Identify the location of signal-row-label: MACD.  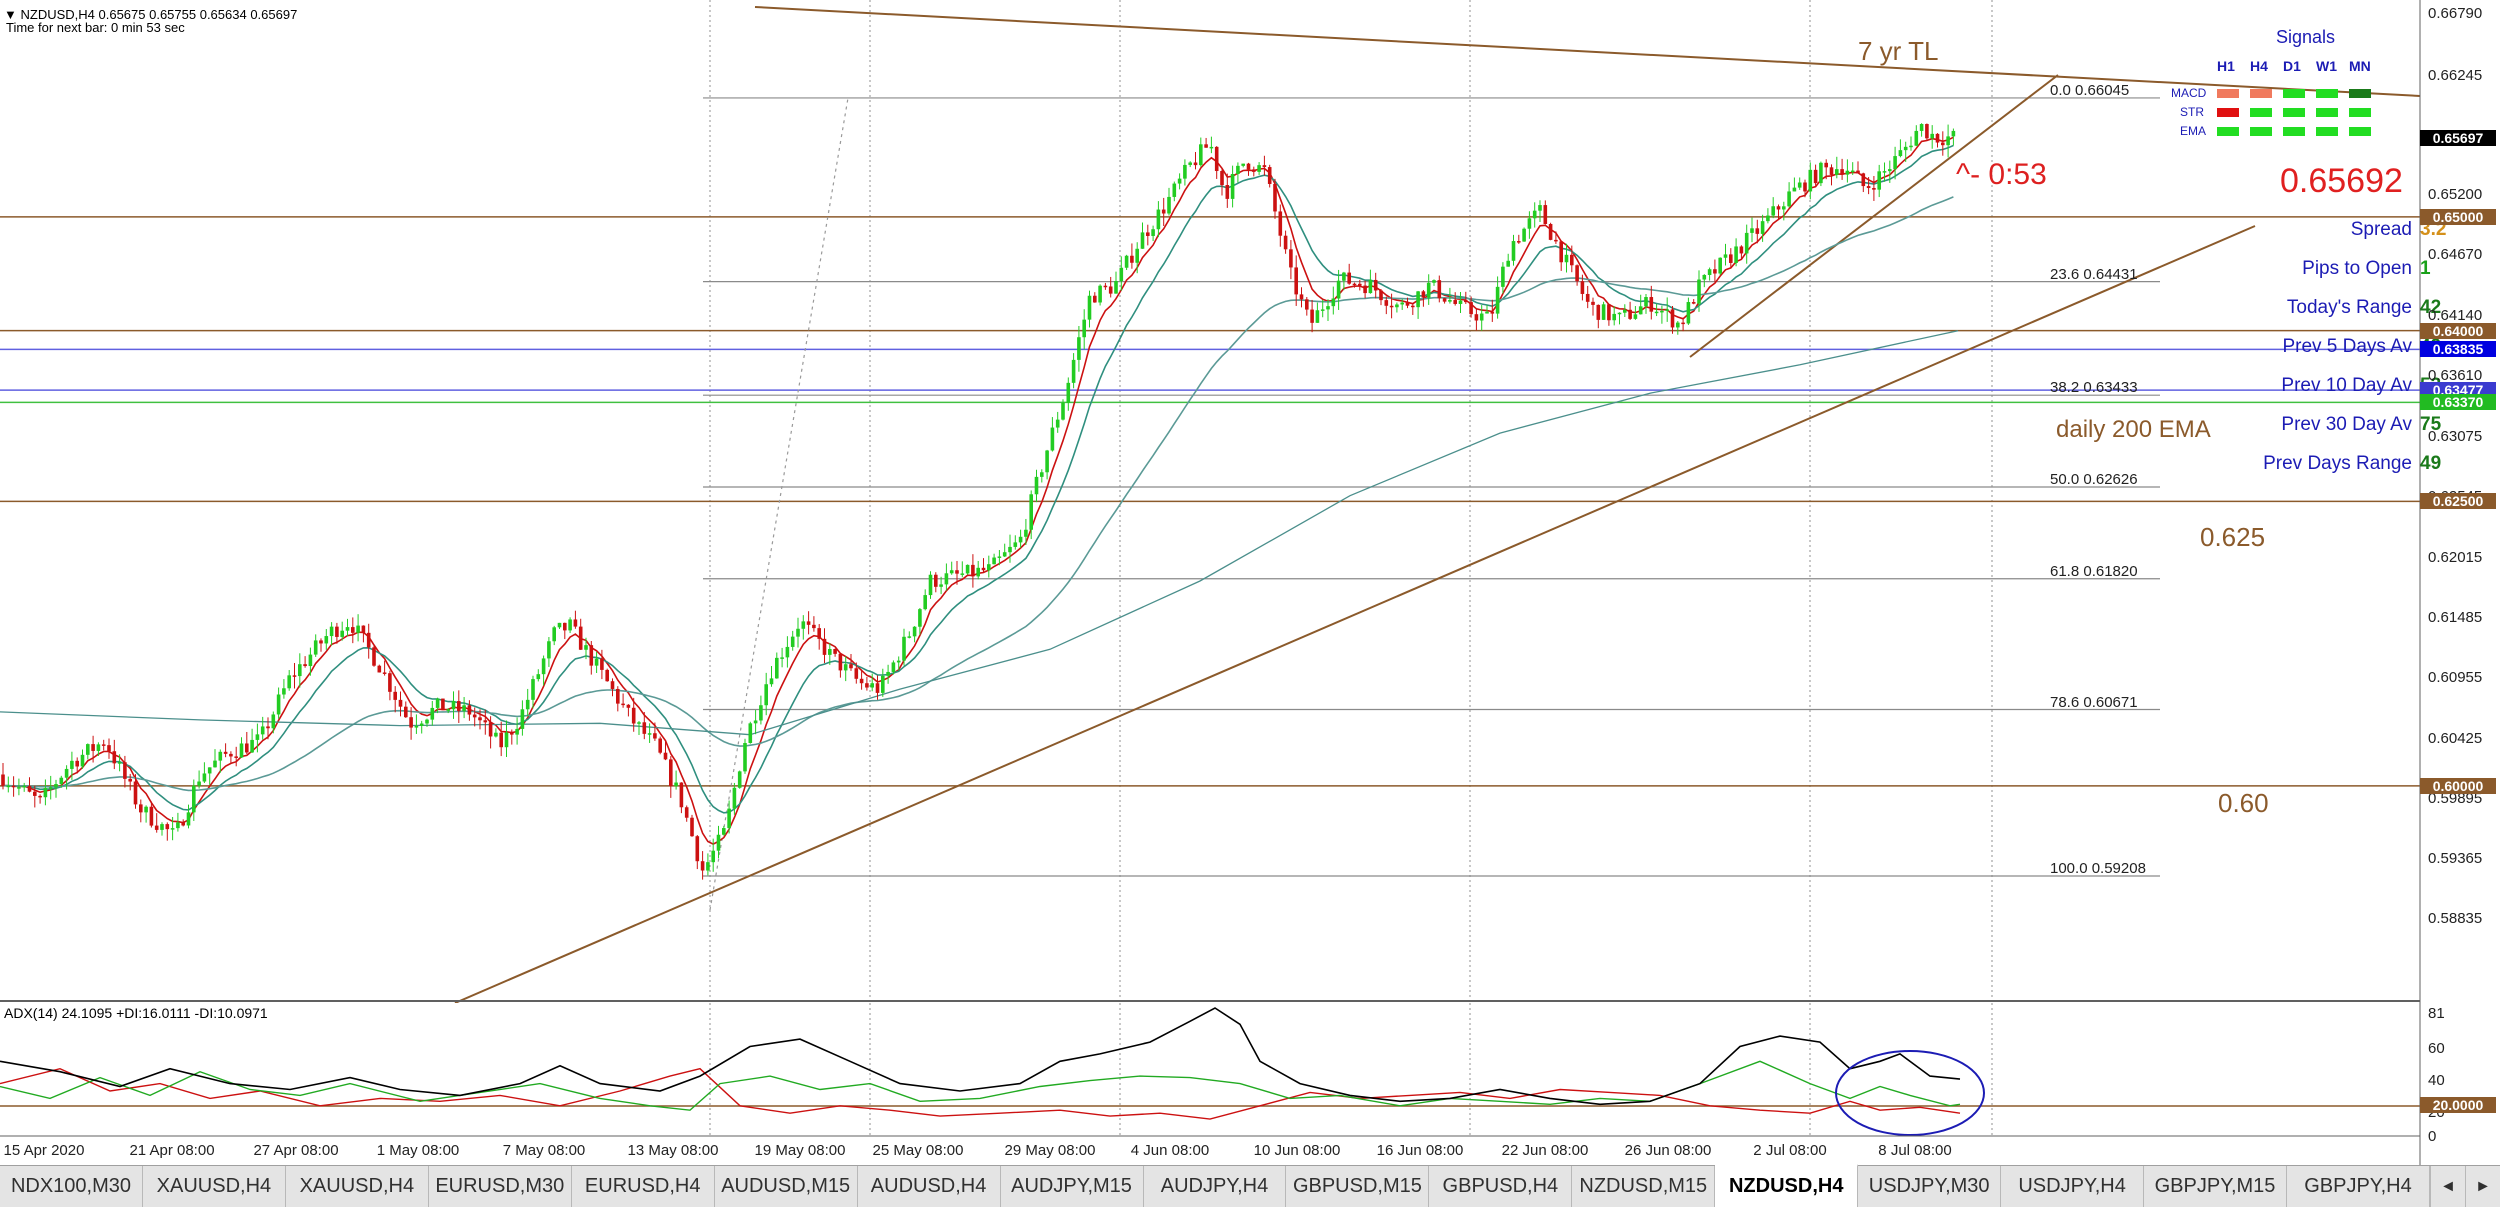
(2189, 93).